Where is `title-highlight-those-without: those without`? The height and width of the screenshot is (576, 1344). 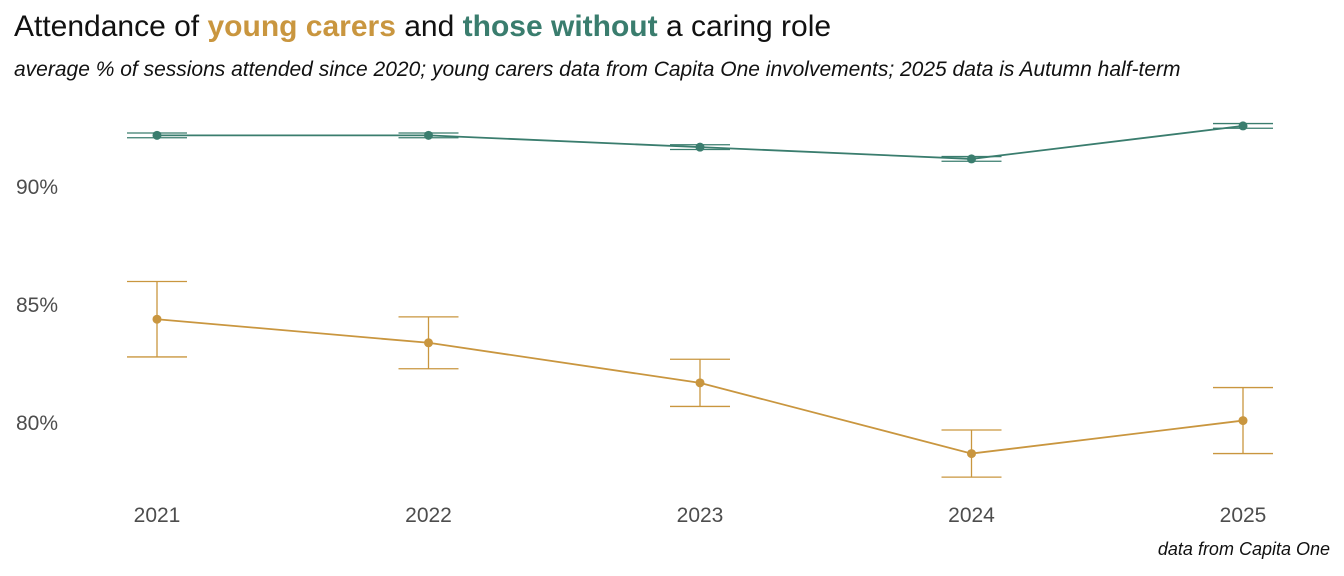 title-highlight-those-without: those without is located at coordinates (560, 26).